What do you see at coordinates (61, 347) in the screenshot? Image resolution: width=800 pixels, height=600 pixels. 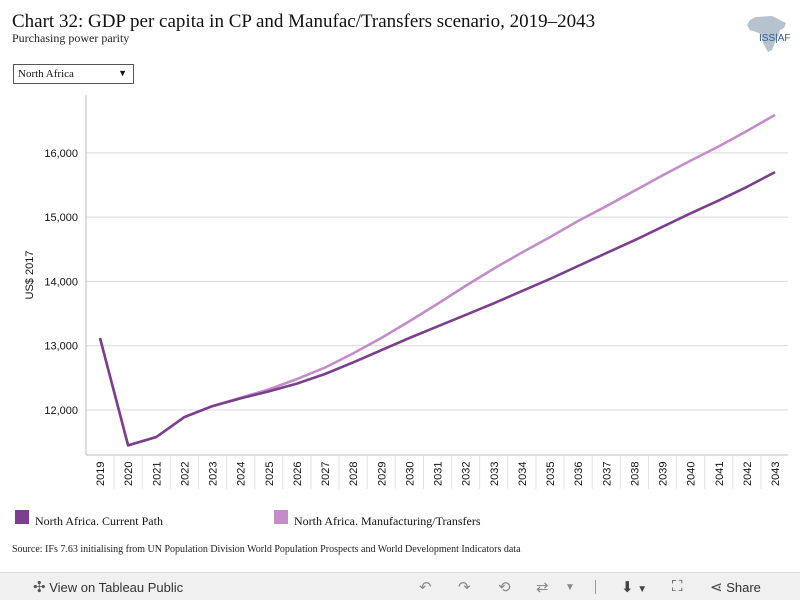 I see `y-tick-label: 13,000` at bounding box center [61, 347].